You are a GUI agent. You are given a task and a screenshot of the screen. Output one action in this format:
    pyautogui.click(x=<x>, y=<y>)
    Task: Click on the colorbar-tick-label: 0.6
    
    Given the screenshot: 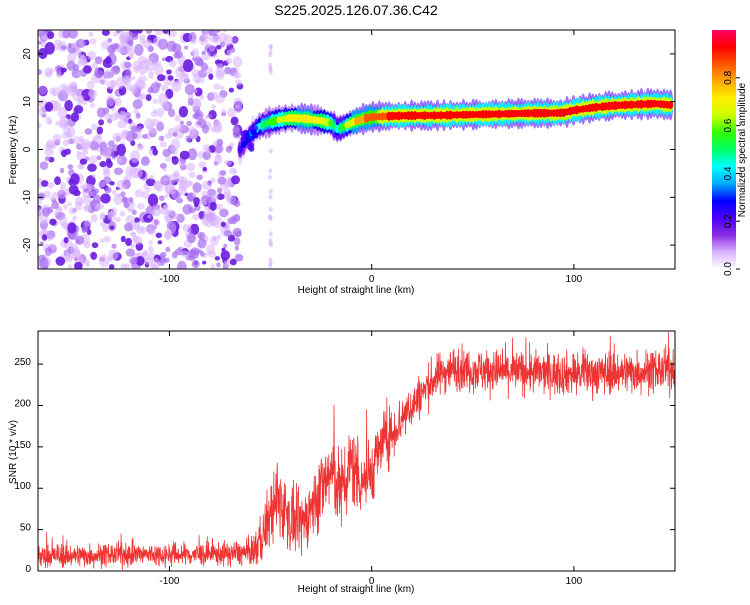 What is the action you would take?
    pyautogui.click(x=728, y=125)
    